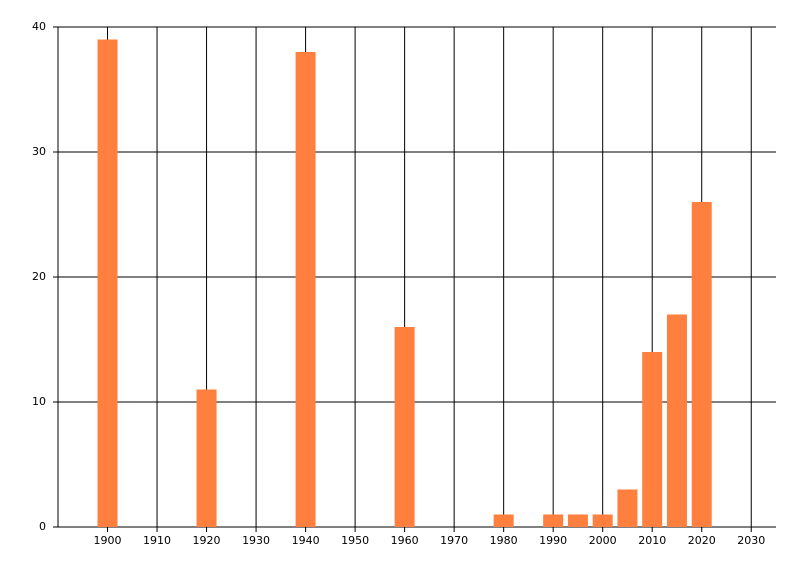 Image resolution: width=800 pixels, height=576 pixels. Describe the element at coordinates (751, 540) in the screenshot. I see `x-tick-label: 2030` at that location.